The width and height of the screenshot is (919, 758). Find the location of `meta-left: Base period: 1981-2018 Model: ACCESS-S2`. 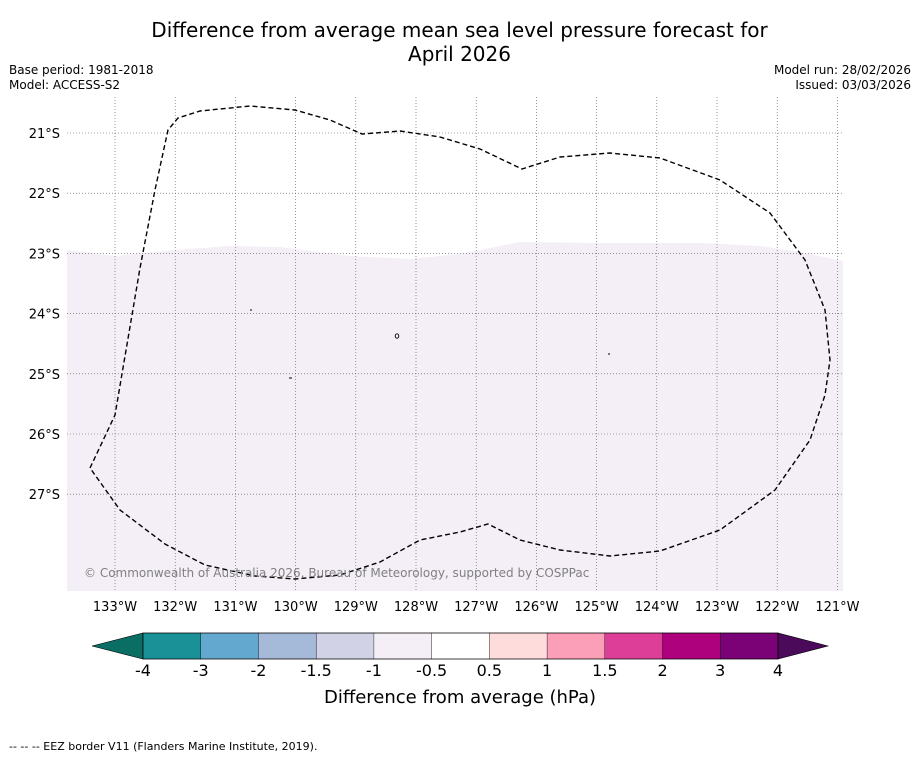

meta-left: Base period: 1981-2018 Model: ACCESS-S2 is located at coordinates (81, 78).